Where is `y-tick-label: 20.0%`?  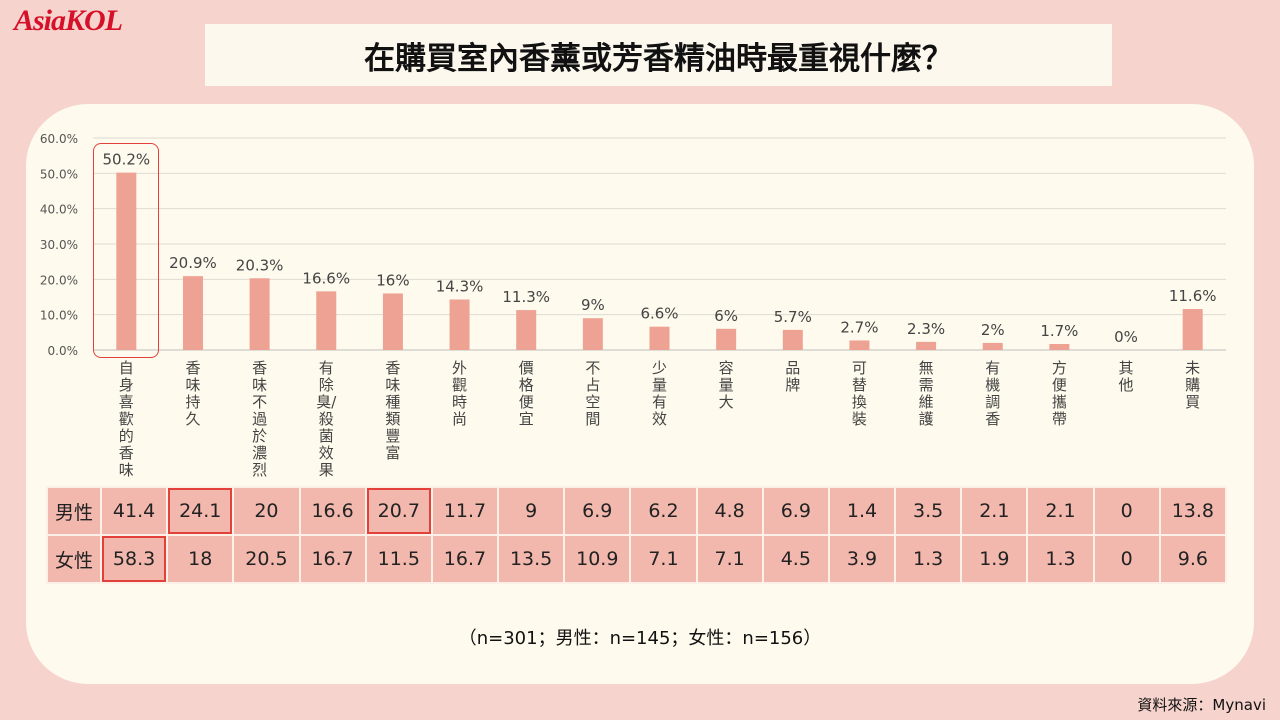 y-tick-label: 20.0% is located at coordinates (59, 280).